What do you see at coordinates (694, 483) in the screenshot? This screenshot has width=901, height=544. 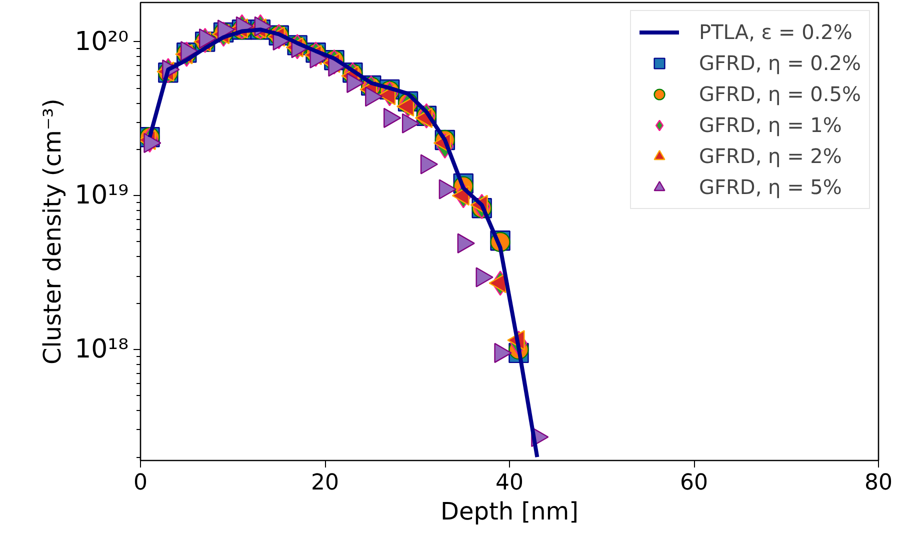 I see `x-tick-label: 60` at bounding box center [694, 483].